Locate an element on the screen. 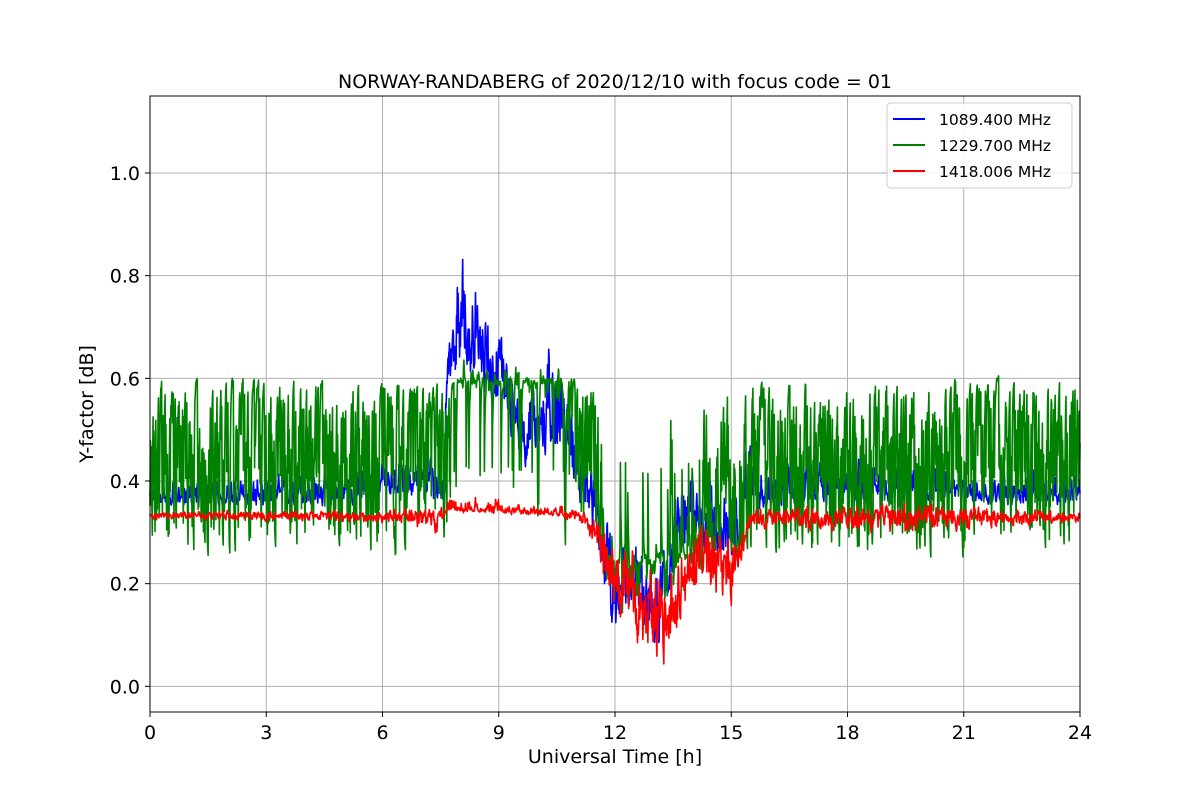  x-tick-label: 3 is located at coordinates (266, 733).